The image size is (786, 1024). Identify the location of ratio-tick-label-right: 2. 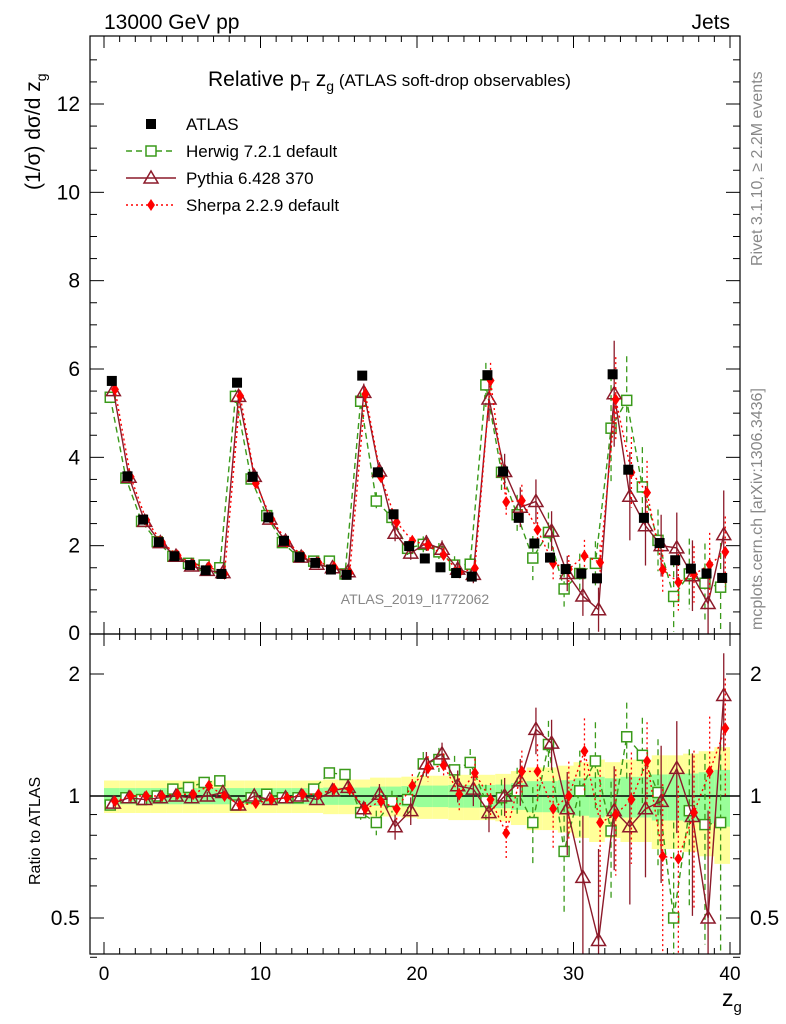
(756, 674).